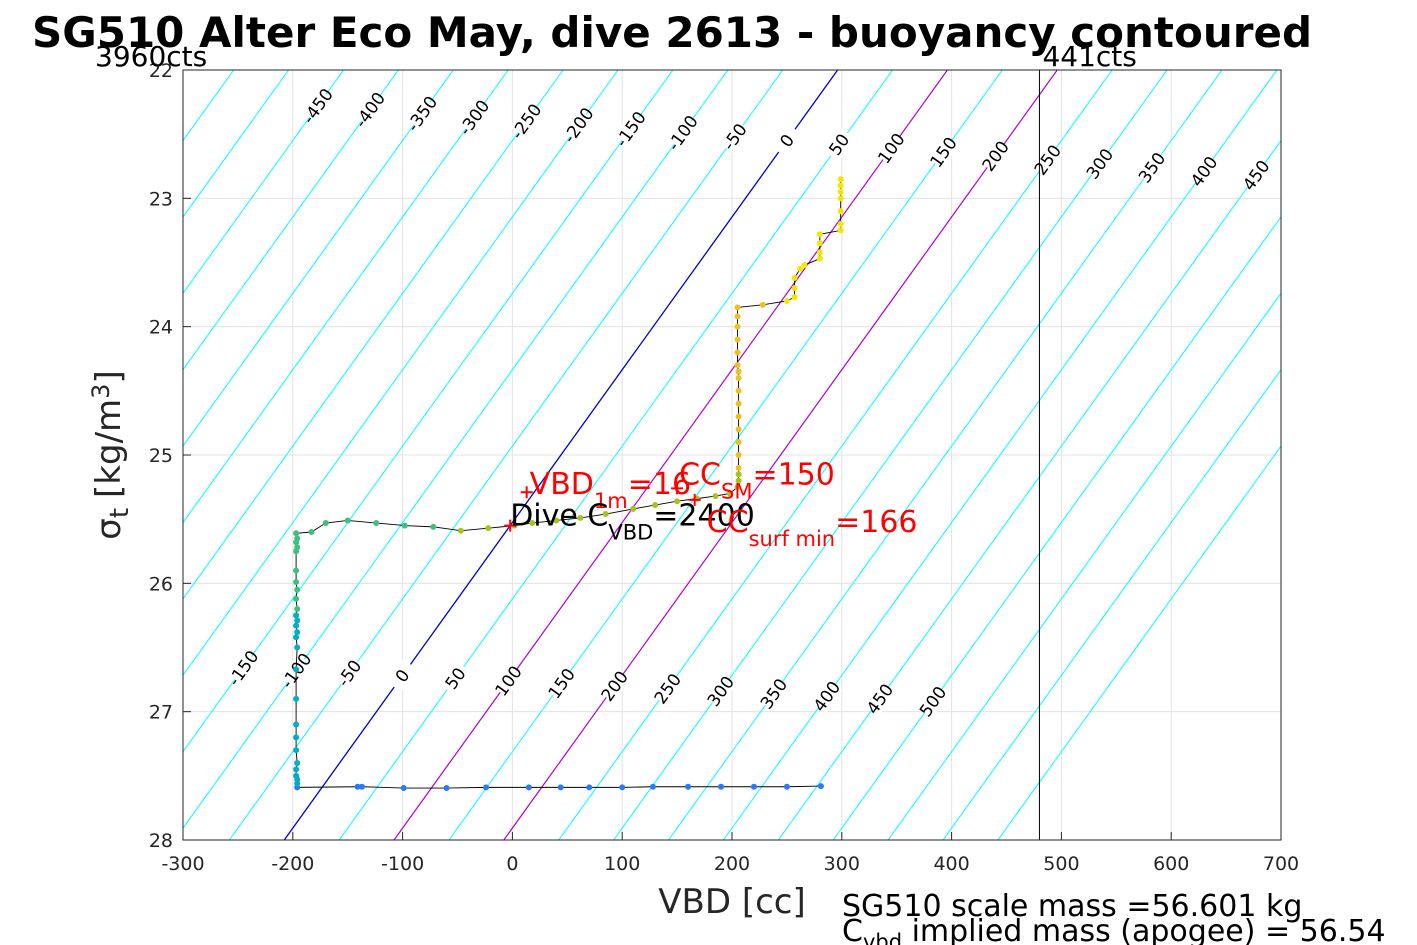  I want to click on x-tick-label: 300, so click(842, 864).